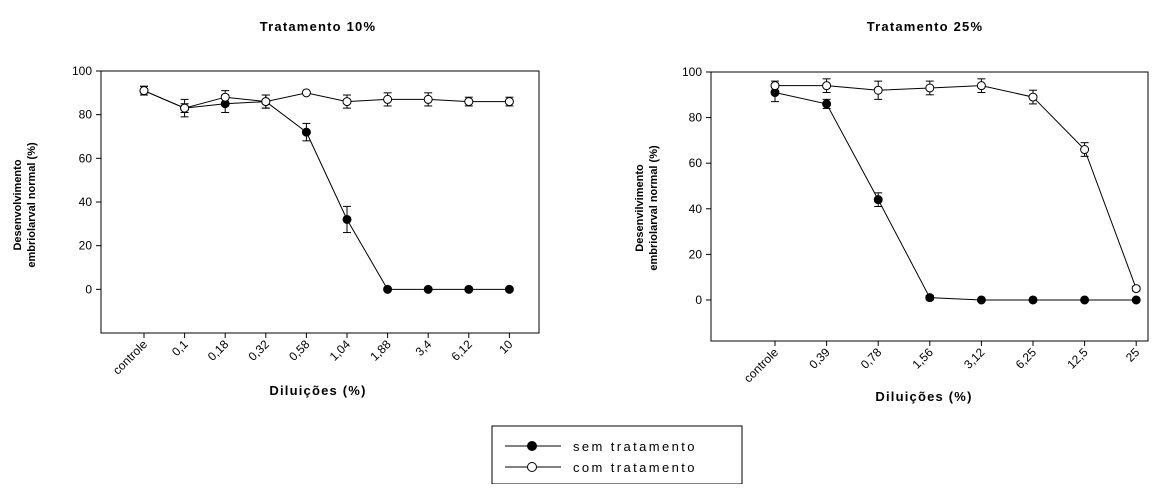  What do you see at coordinates (925, 26) in the screenshot?
I see `chart-title: Tratamento 25%` at bounding box center [925, 26].